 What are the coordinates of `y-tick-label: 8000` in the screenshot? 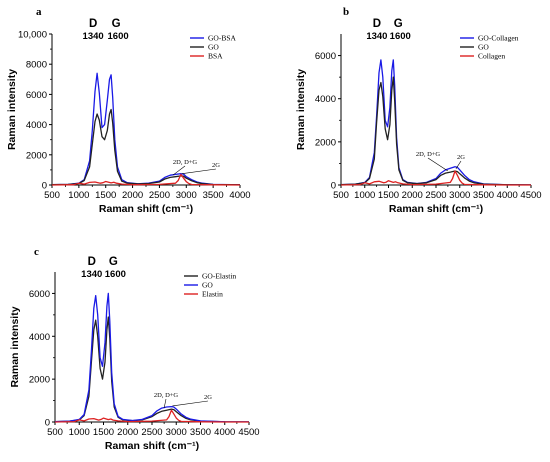 It's located at (36, 65).